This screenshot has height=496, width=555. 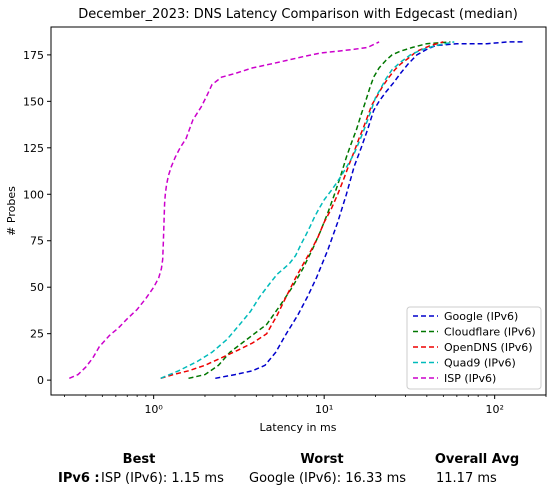 What do you see at coordinates (480, 363) in the screenshot?
I see `legend-label: Quad9 (IPv6)` at bounding box center [480, 363].